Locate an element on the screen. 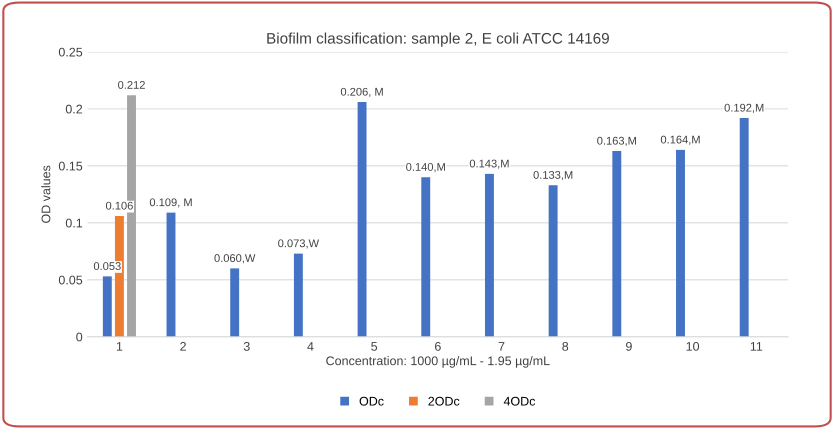 This screenshot has width=834, height=429. data-label: 0.143,M is located at coordinates (489, 164).